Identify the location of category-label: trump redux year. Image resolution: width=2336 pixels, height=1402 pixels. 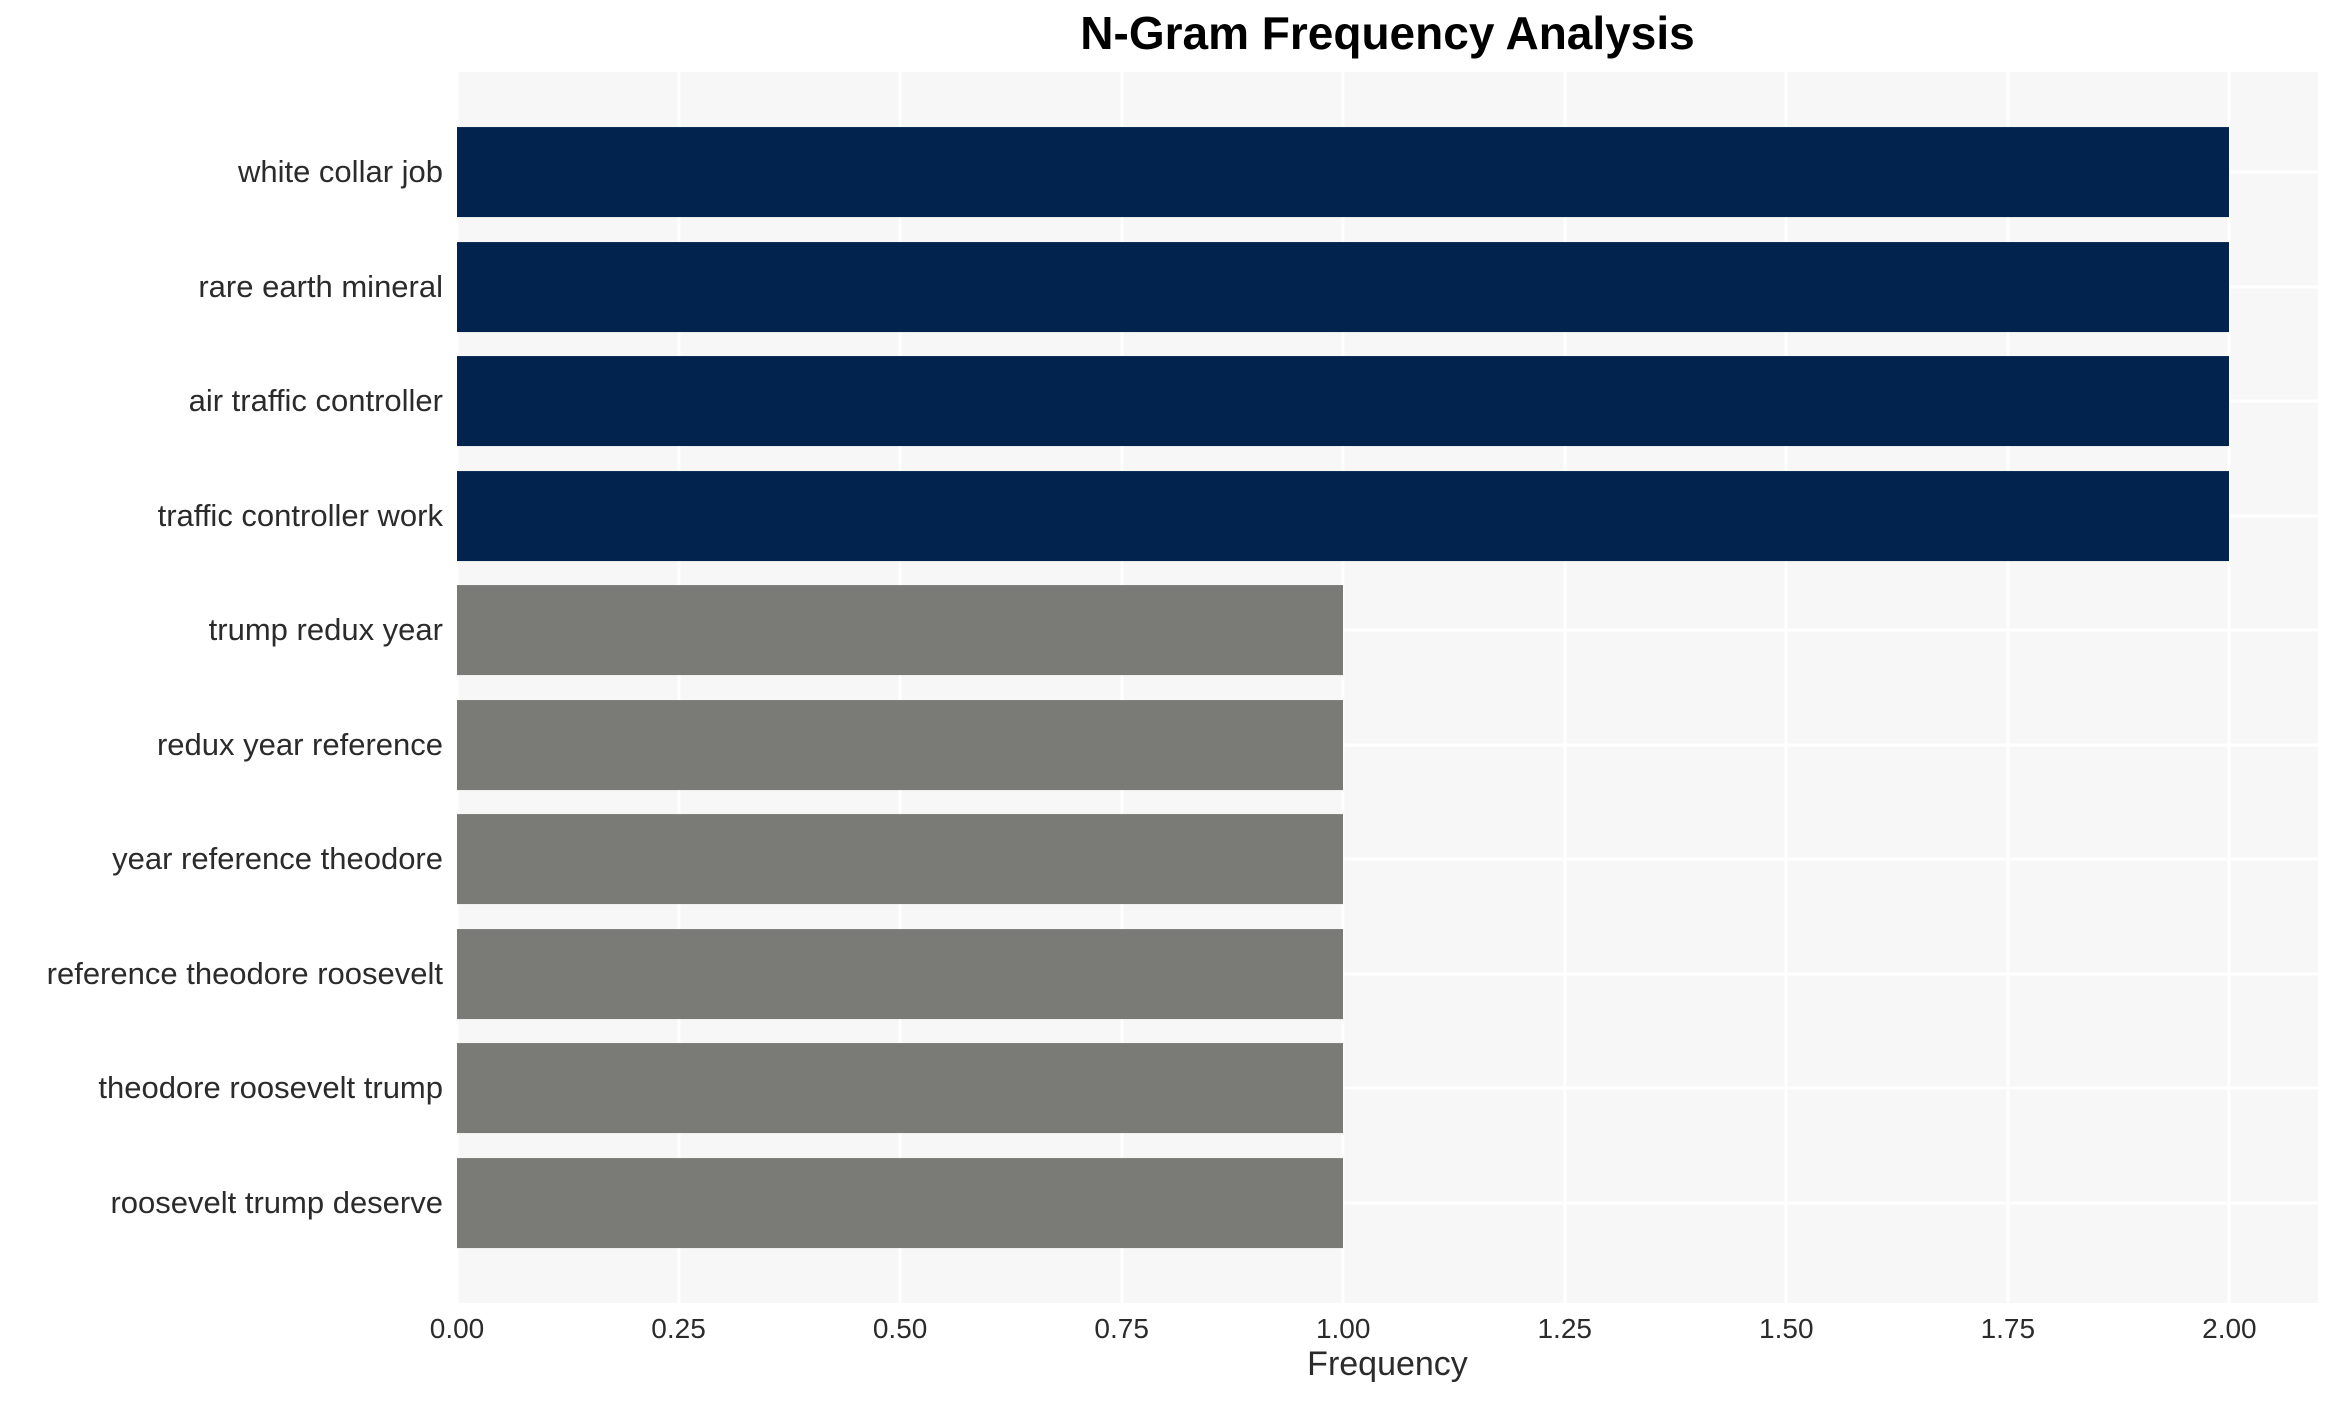
(325, 630).